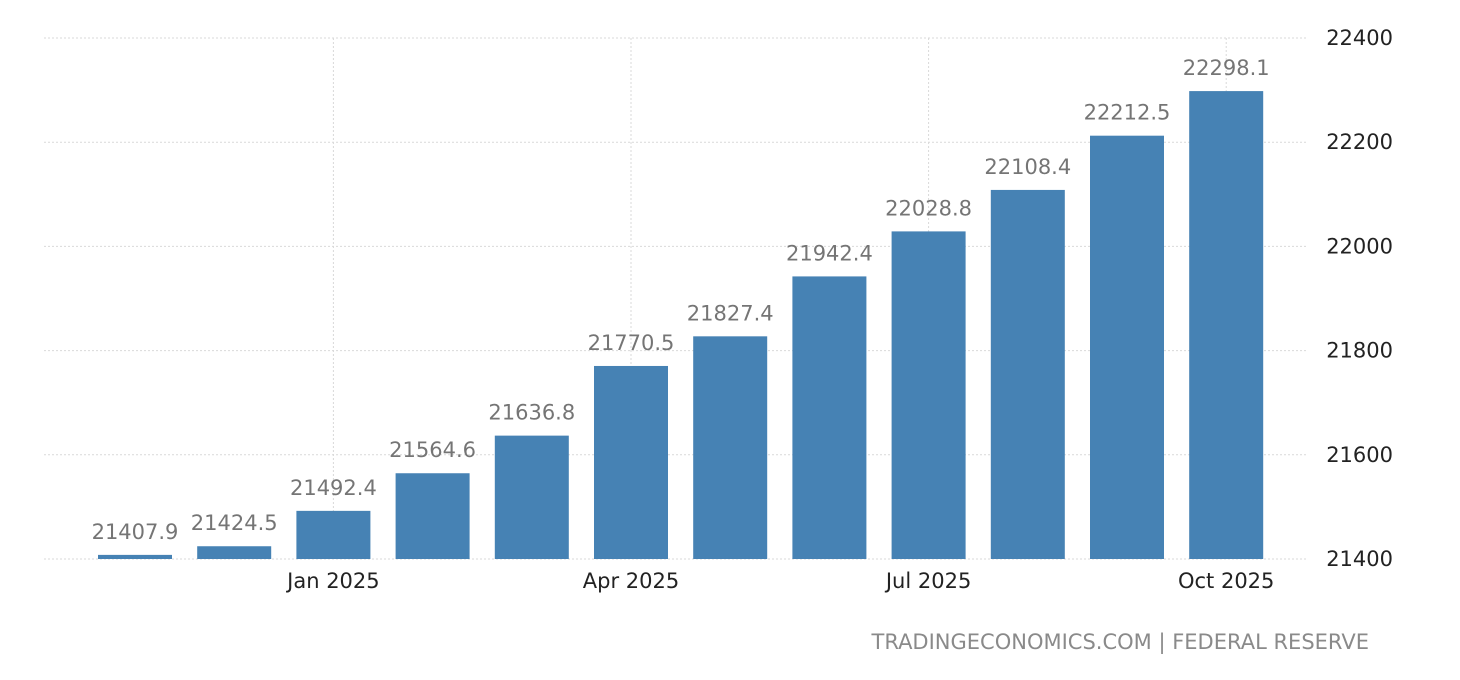  Describe the element at coordinates (928, 208) in the screenshot. I see `data-label: 22028.8` at that location.